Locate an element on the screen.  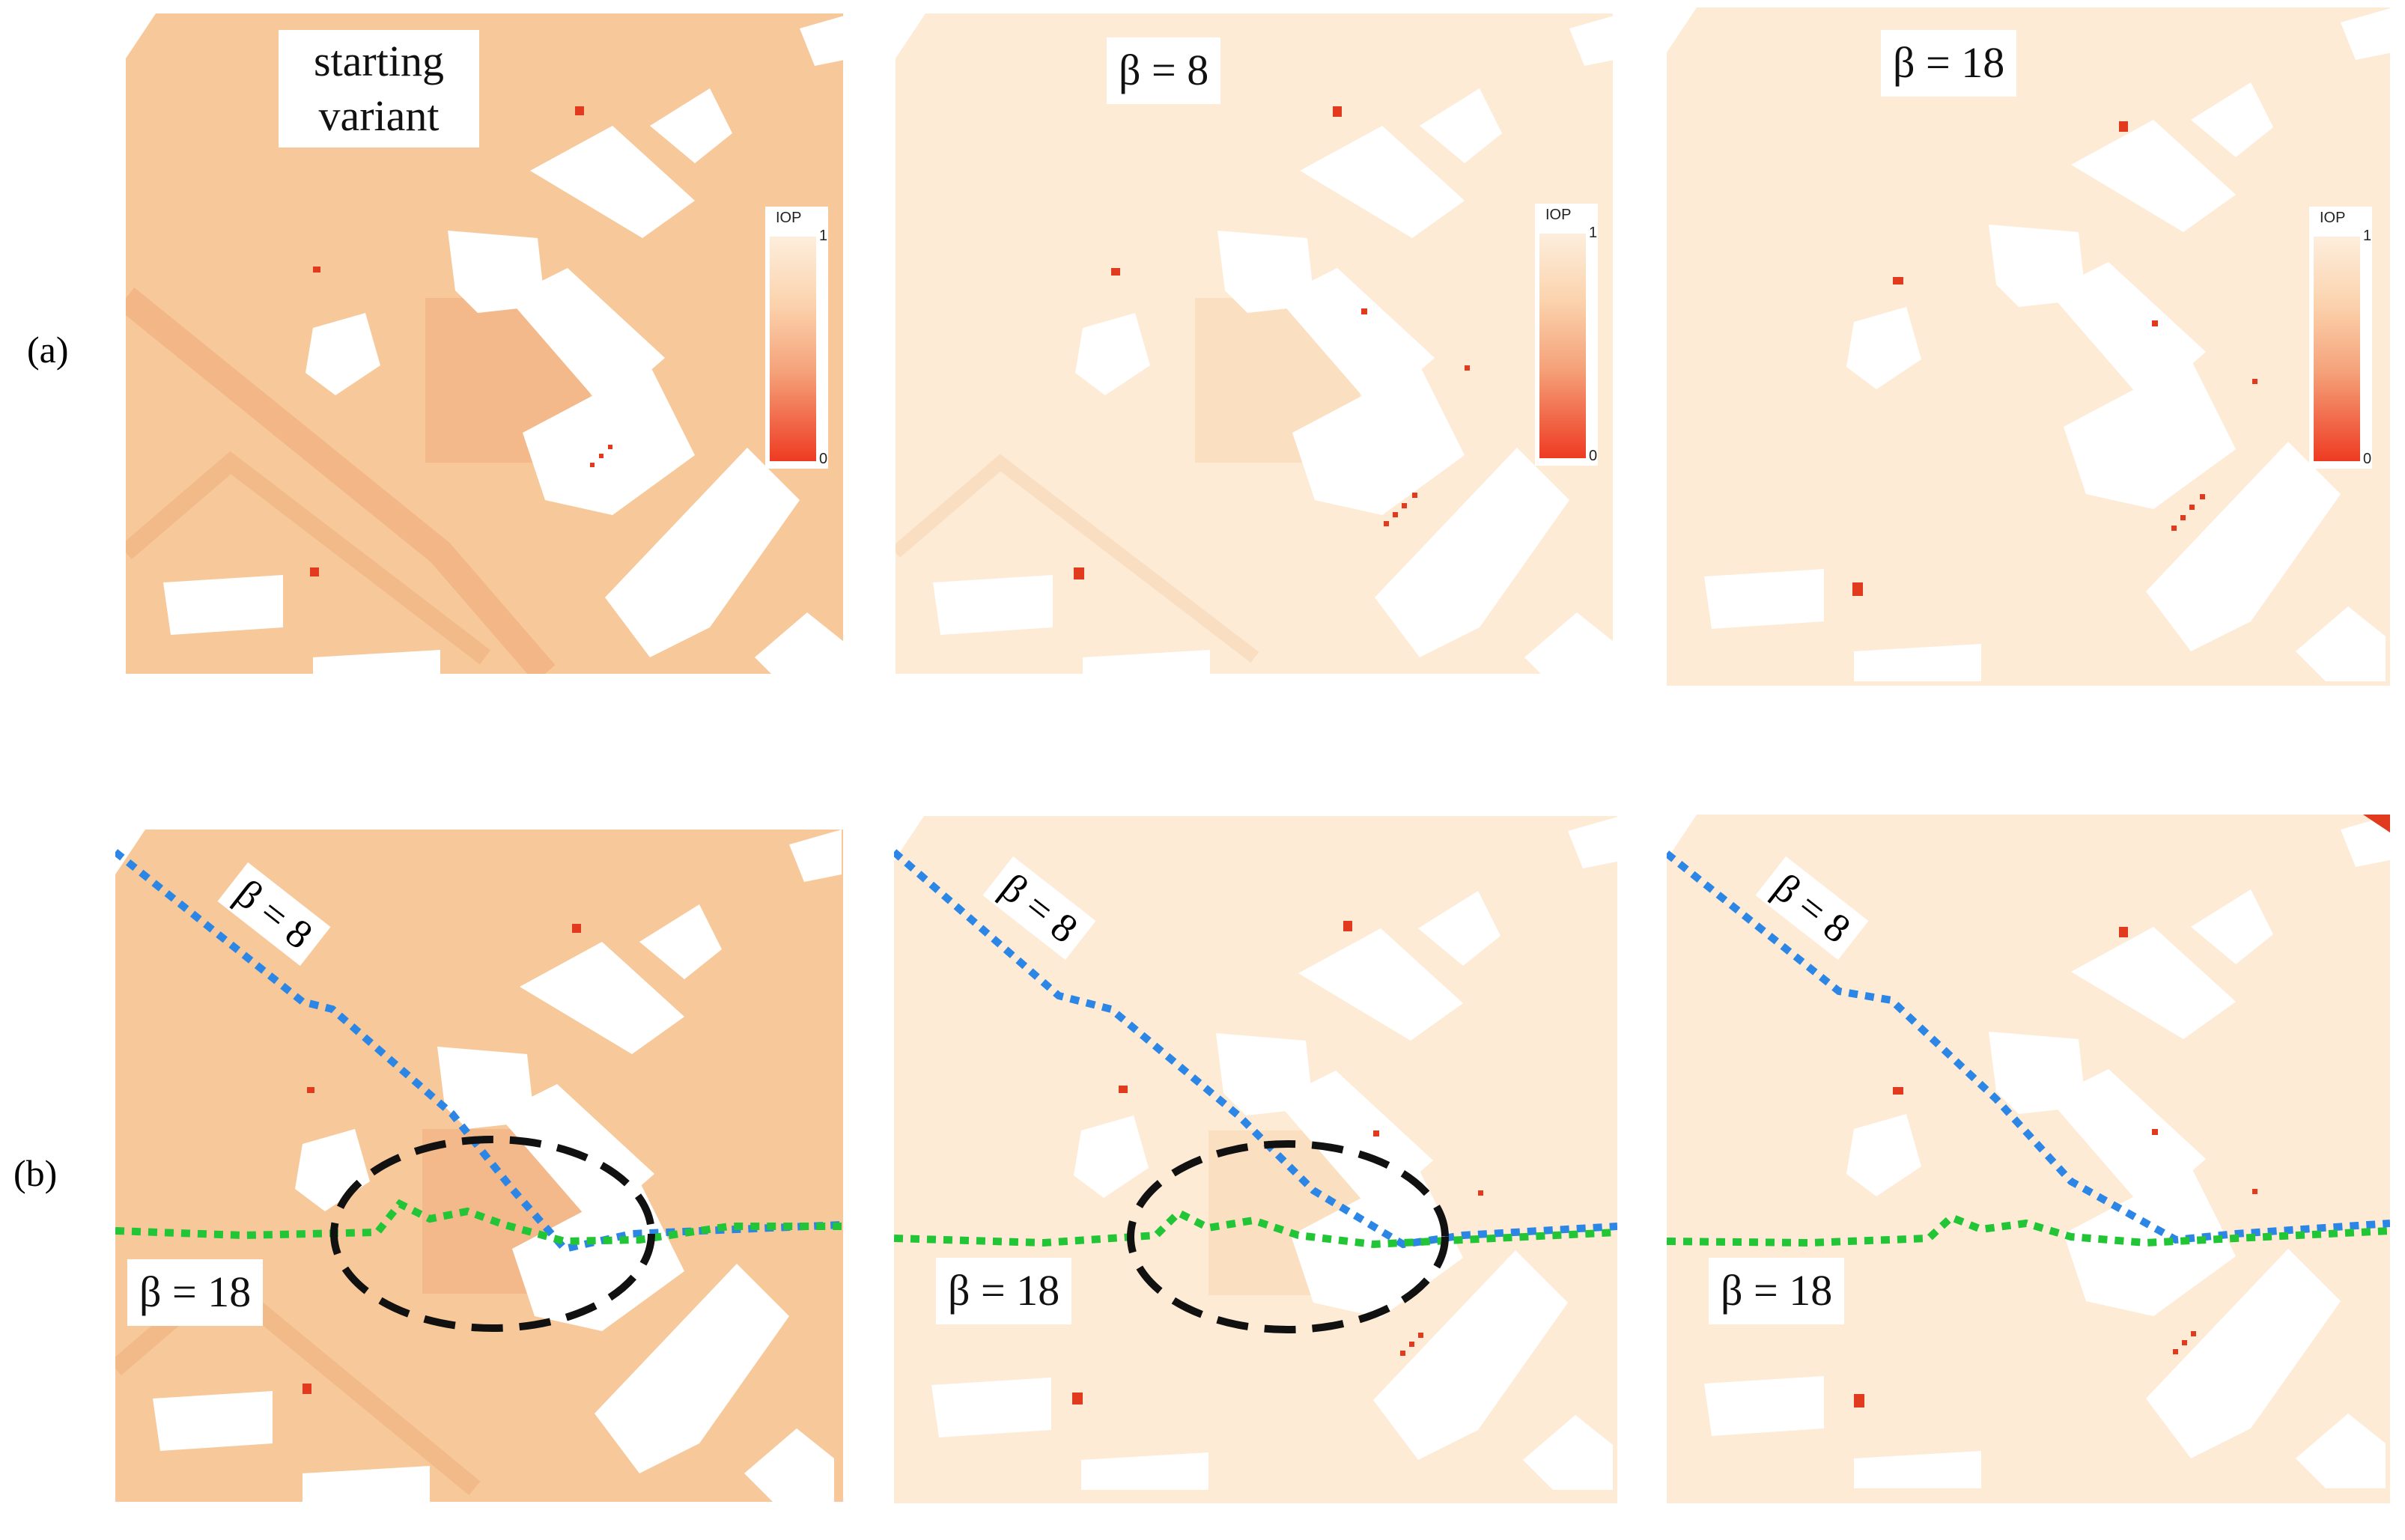
map-panel-a2 is located at coordinates (1254, 343).